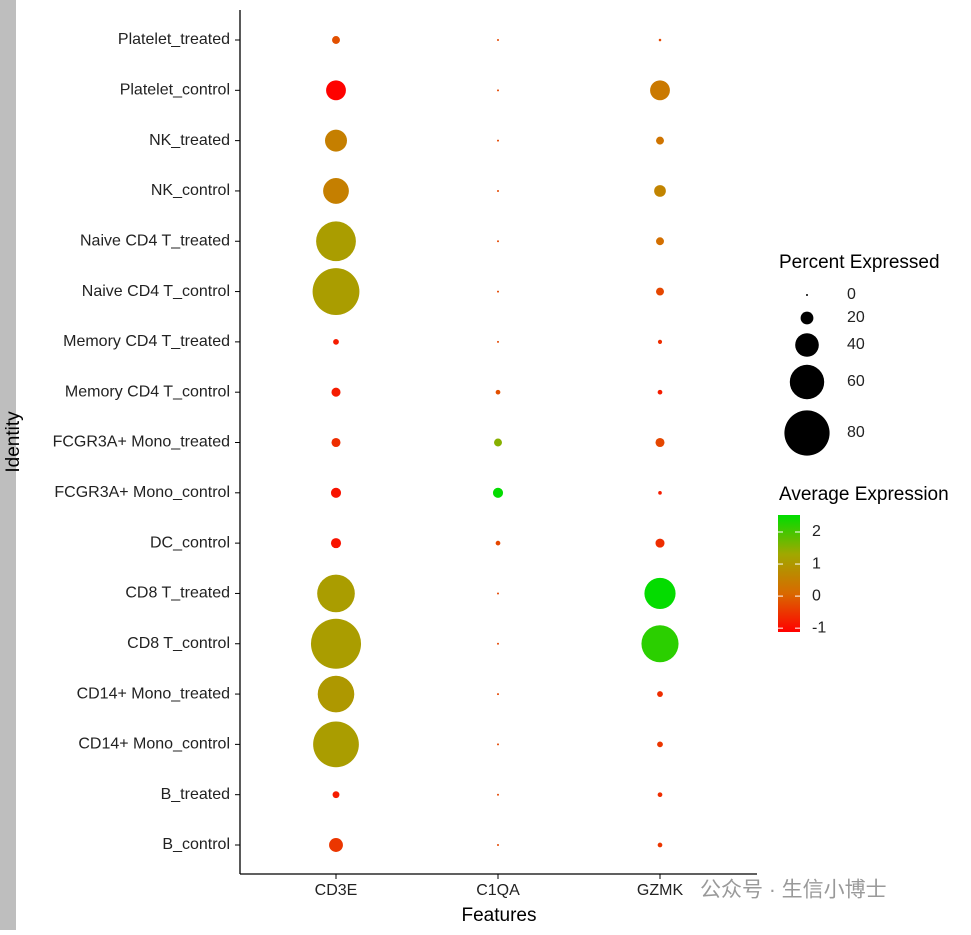  Describe the element at coordinates (175, 90) in the screenshot. I see `y-tick-label: Platelet_control` at that location.